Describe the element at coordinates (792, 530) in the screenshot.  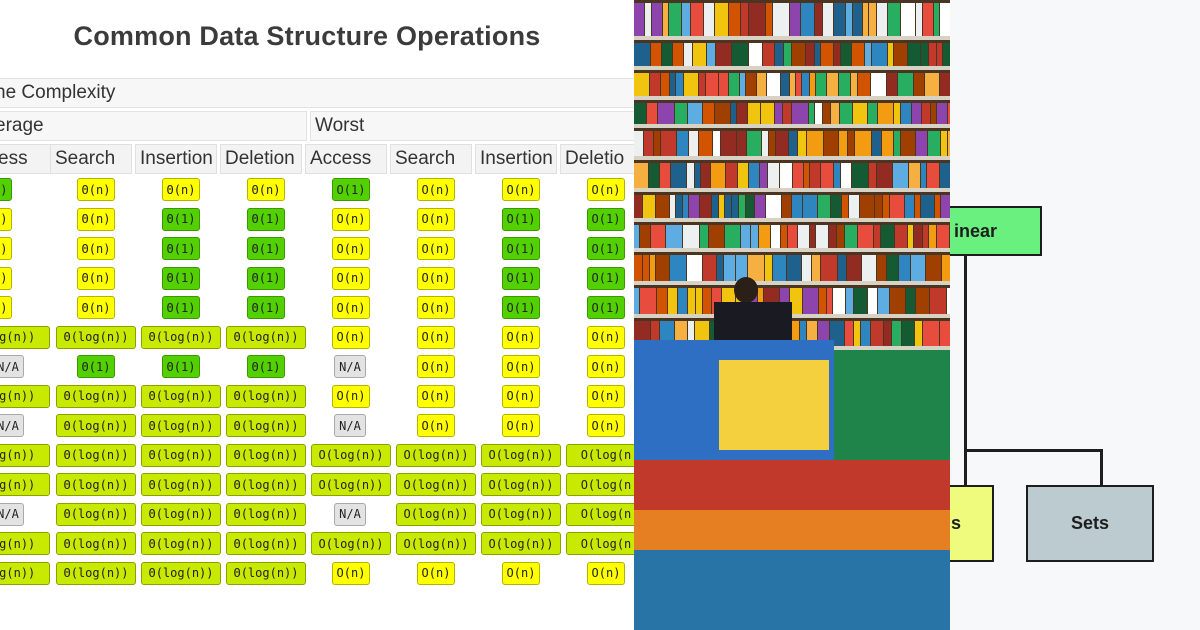
I see `orange-display` at that location.